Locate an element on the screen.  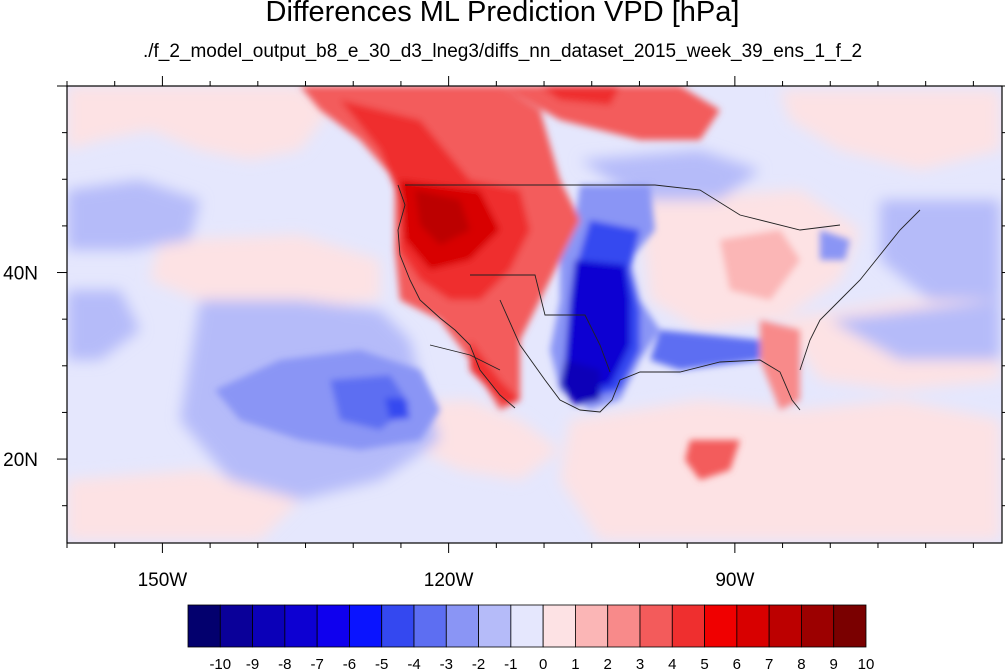
x-tick-label: 90W is located at coordinates (734, 580).